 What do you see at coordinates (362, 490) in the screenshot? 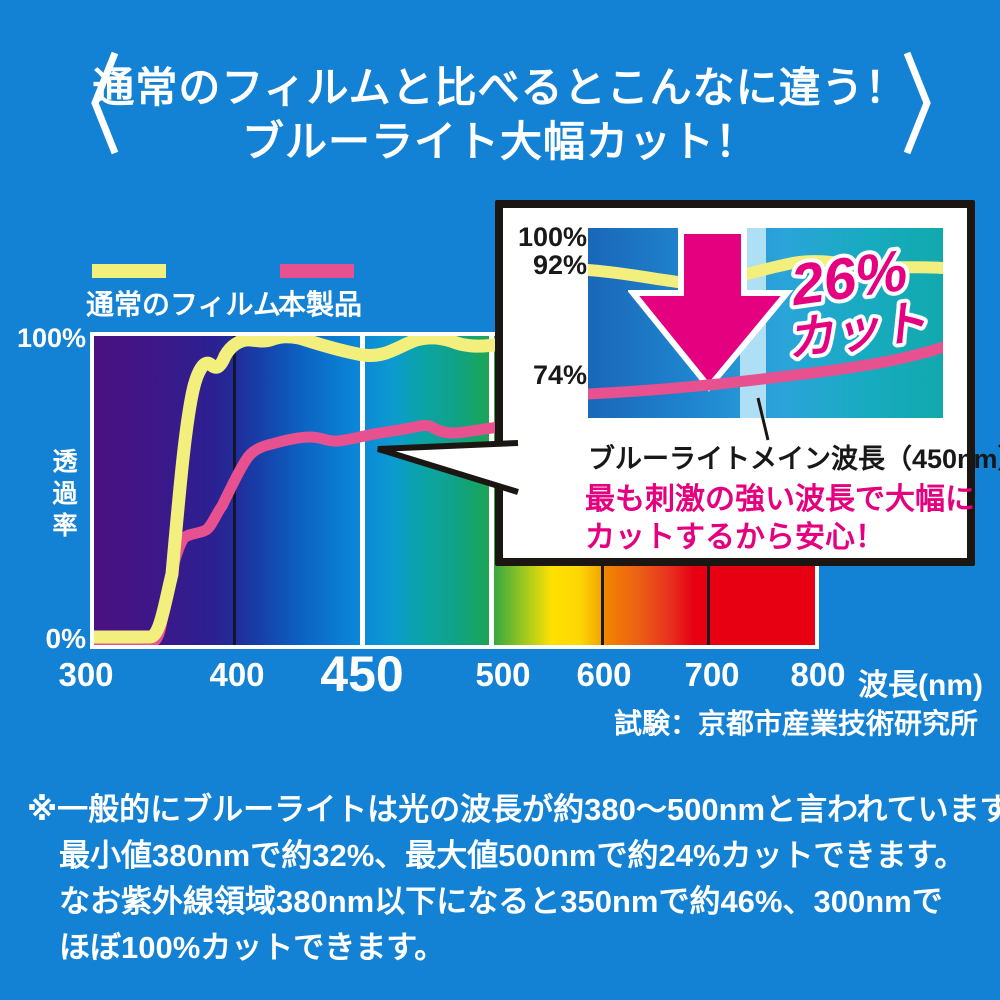
I see `gridline-450nm` at bounding box center [362, 490].